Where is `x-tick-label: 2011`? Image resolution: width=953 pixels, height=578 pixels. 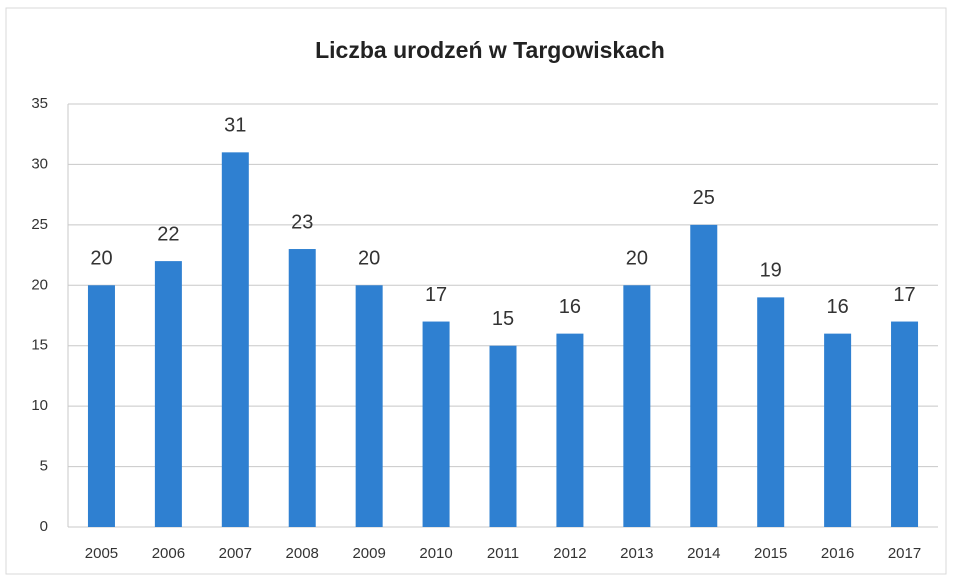 x-tick-label: 2011 is located at coordinates (503, 553).